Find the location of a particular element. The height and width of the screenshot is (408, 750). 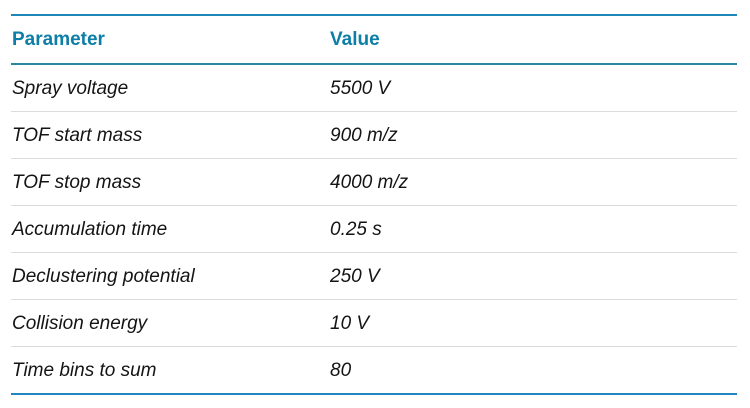

value-cell: 4000 m/z is located at coordinates (369, 182).